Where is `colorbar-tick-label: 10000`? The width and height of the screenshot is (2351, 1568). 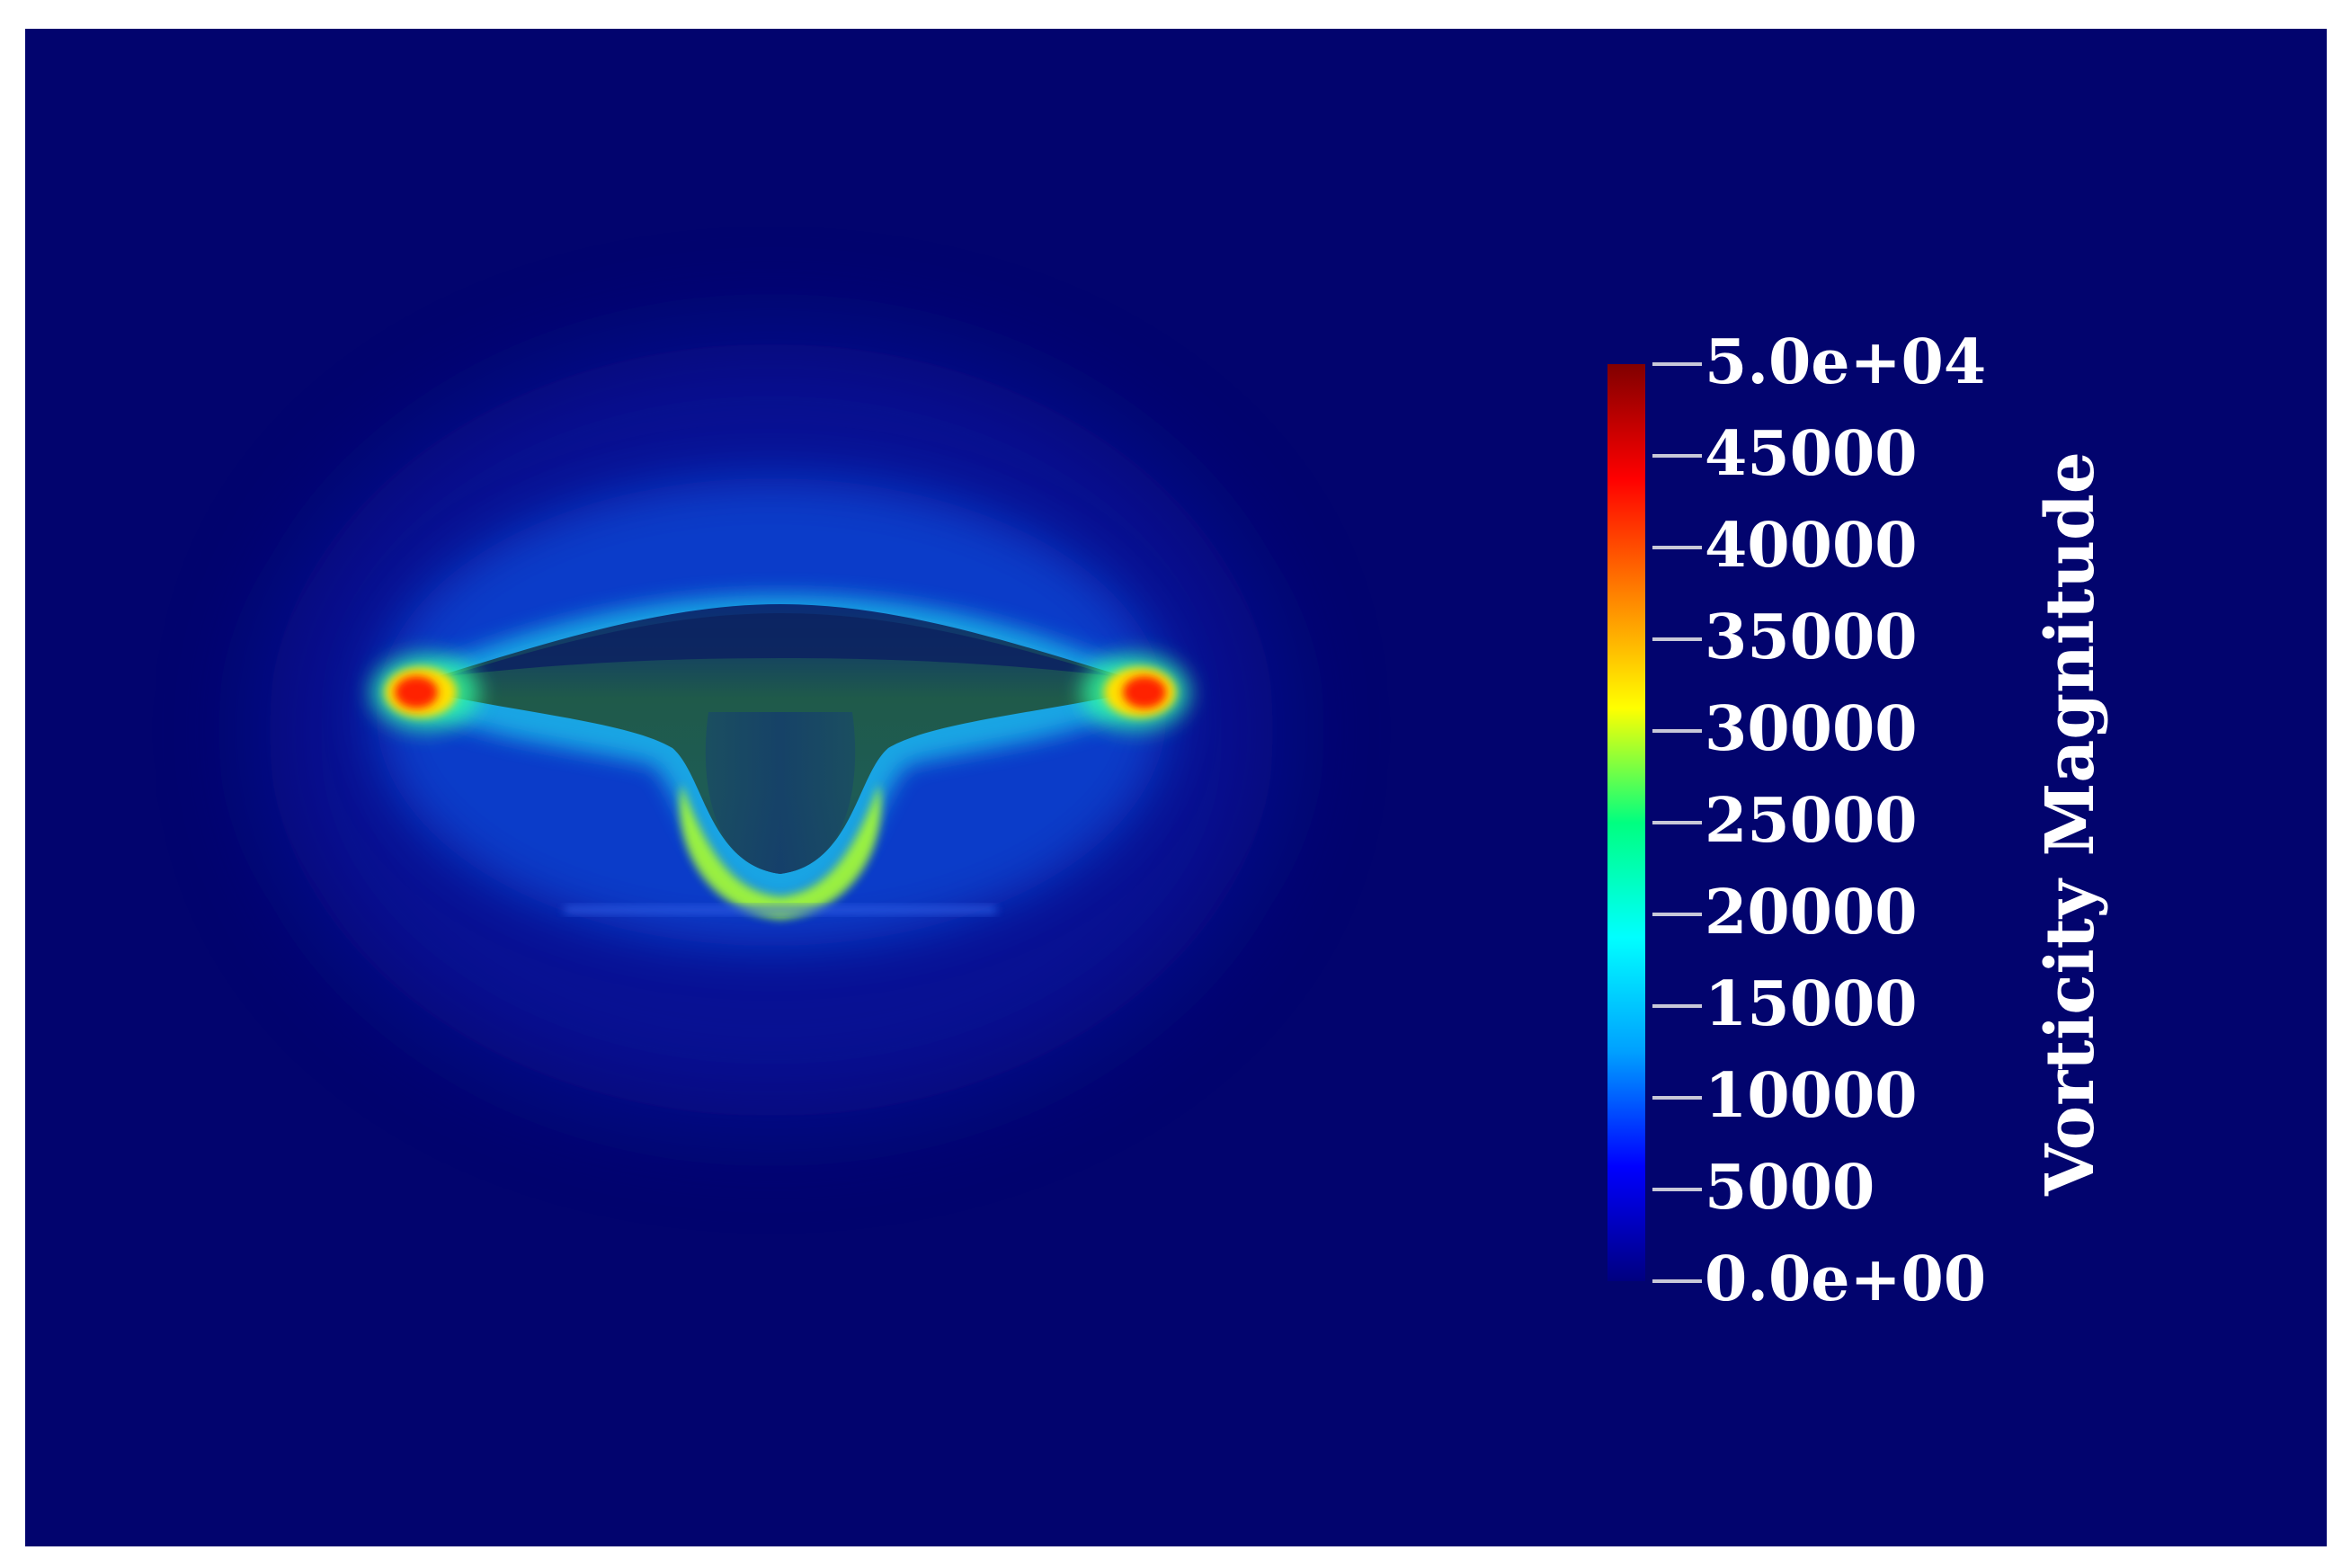
colorbar-tick-label: 10000 is located at coordinates (1812, 1096).